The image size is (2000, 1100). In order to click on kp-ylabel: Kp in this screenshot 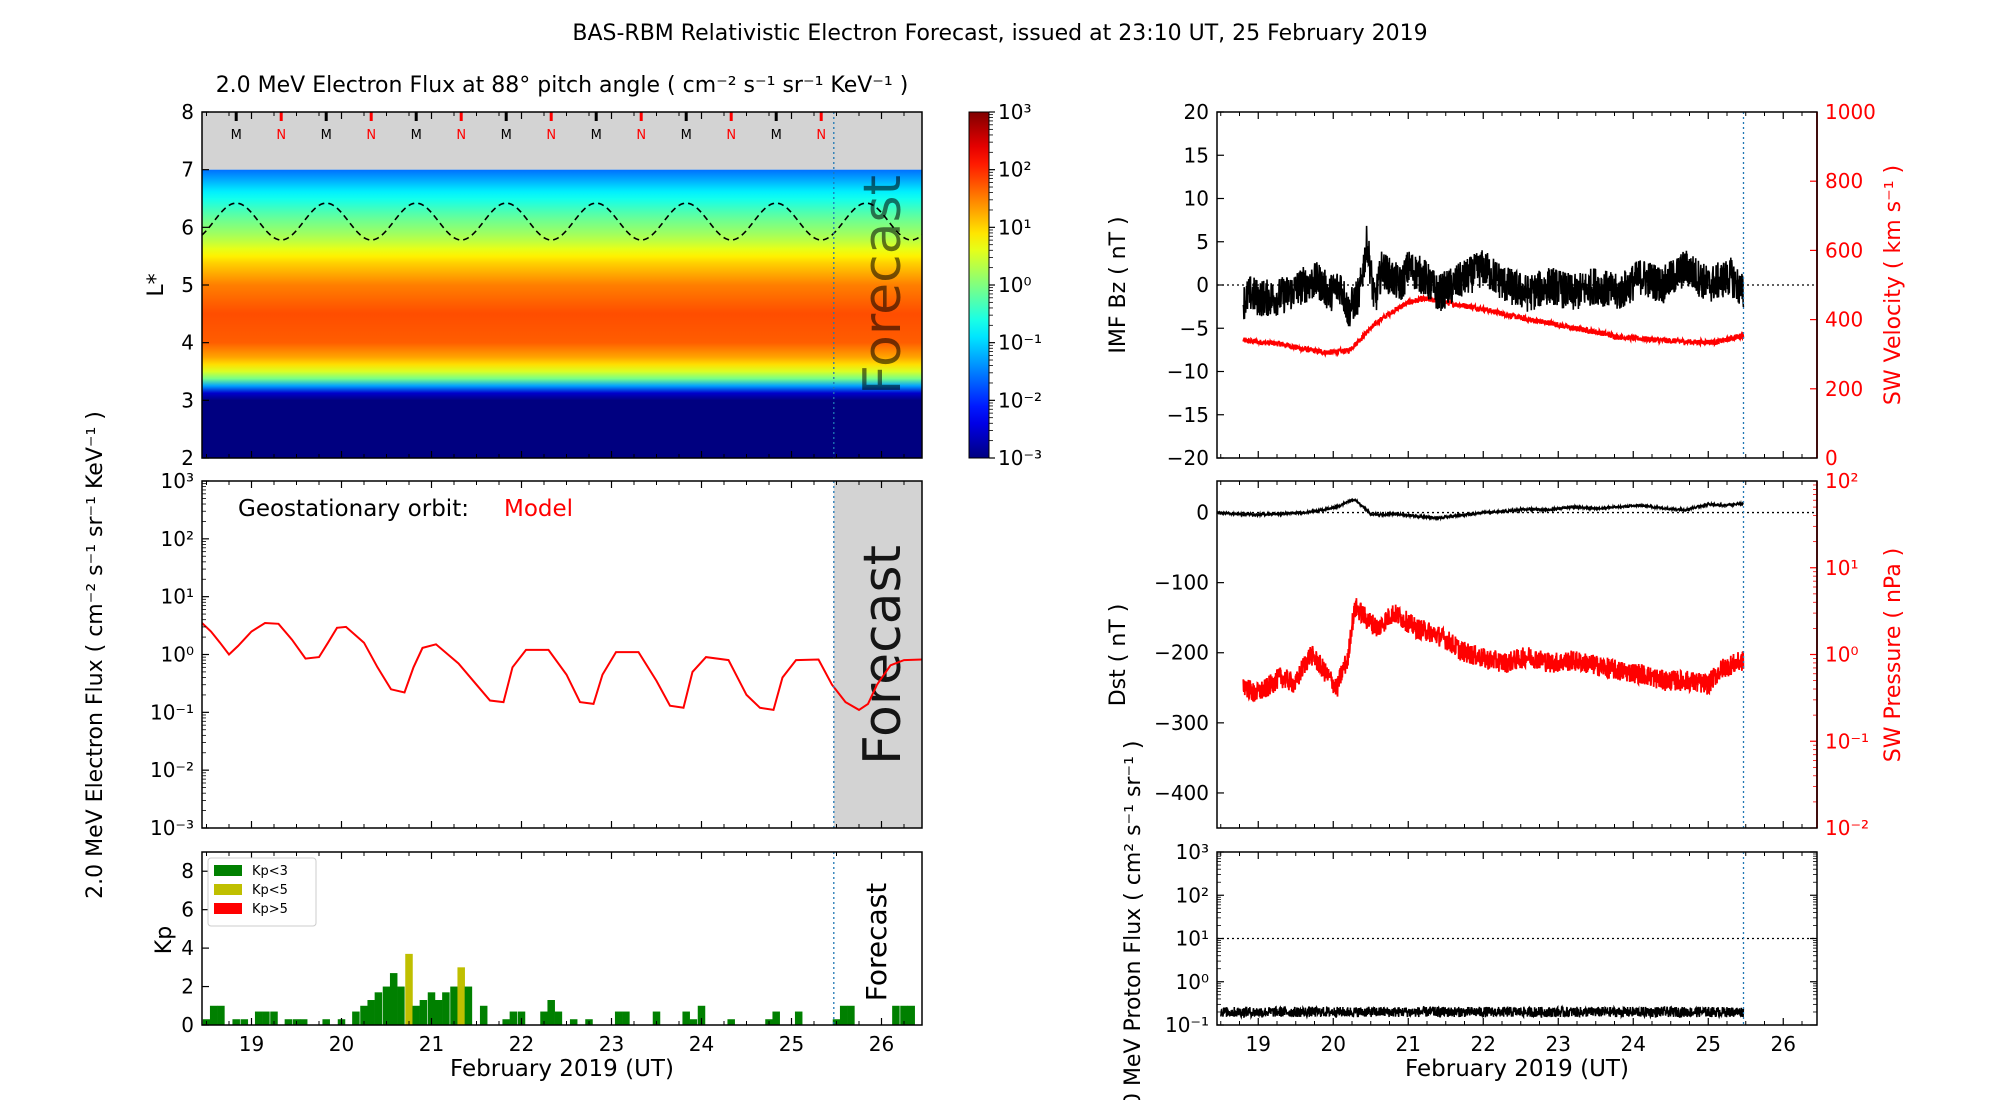, I will do `click(164, 940)`.